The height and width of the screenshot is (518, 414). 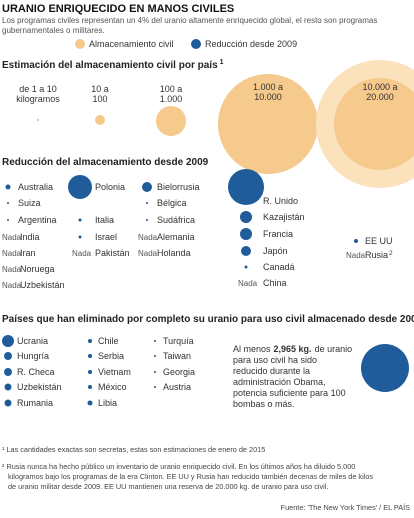 What do you see at coordinates (264, 404) in the screenshot?
I see `note-line: bombas o más.` at bounding box center [264, 404].